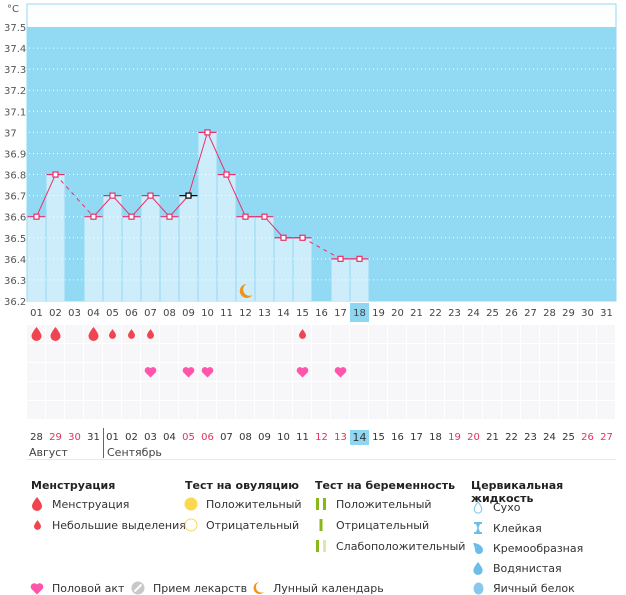 This screenshot has height=595, width=626. What do you see at coordinates (36, 437) in the screenshot?
I see `calendar-date: 28` at bounding box center [36, 437].